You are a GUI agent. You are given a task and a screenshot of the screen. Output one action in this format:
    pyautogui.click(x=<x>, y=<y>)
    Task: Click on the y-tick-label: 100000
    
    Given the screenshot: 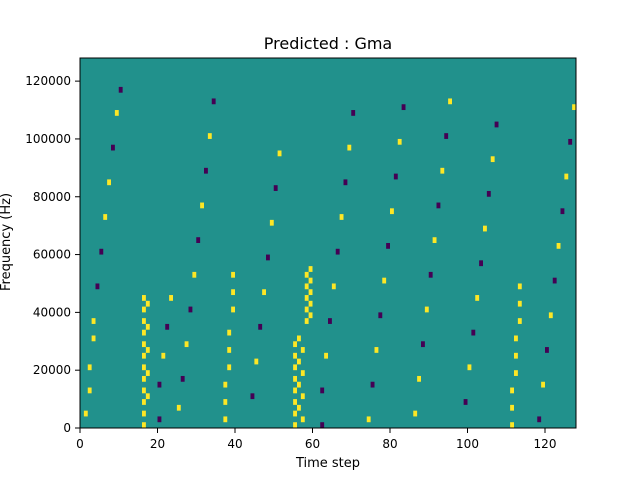 What is the action you would take?
    pyautogui.click(x=48, y=139)
    